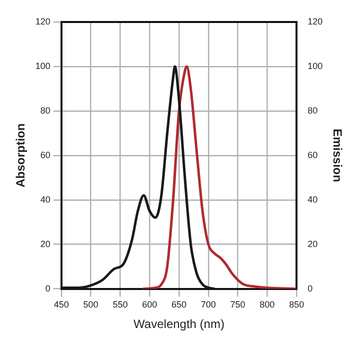 The height and width of the screenshot is (360, 360). What do you see at coordinates (120, 305) in the screenshot?
I see `x-tick-label: 550` at bounding box center [120, 305].